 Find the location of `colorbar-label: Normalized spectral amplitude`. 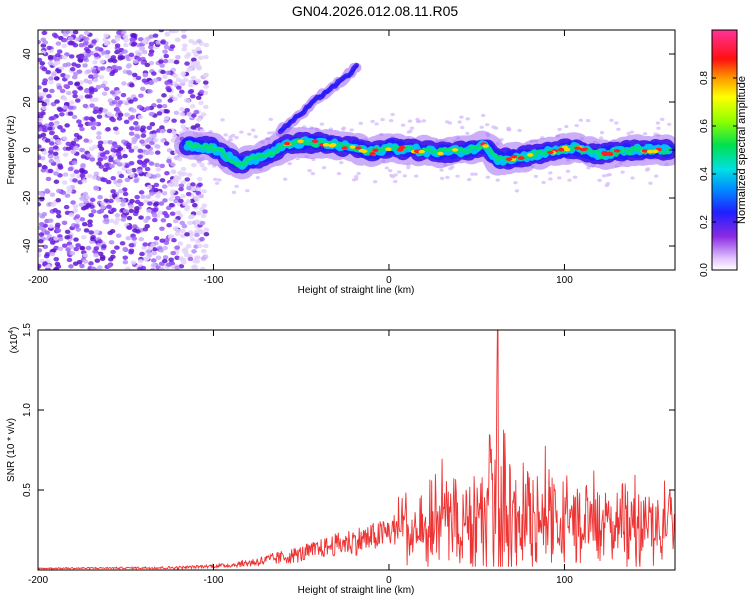

colorbar-label: Normalized spectral amplitude is located at coordinates (742, 150).